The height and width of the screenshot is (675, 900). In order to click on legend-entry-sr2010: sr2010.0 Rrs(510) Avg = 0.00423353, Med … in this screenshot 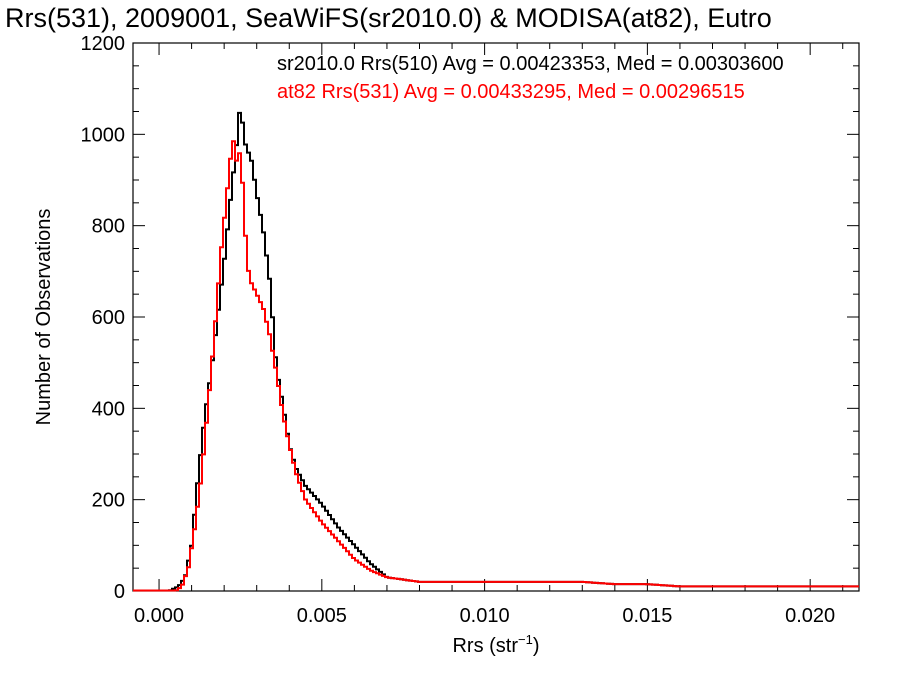, I will do `click(530, 64)`.